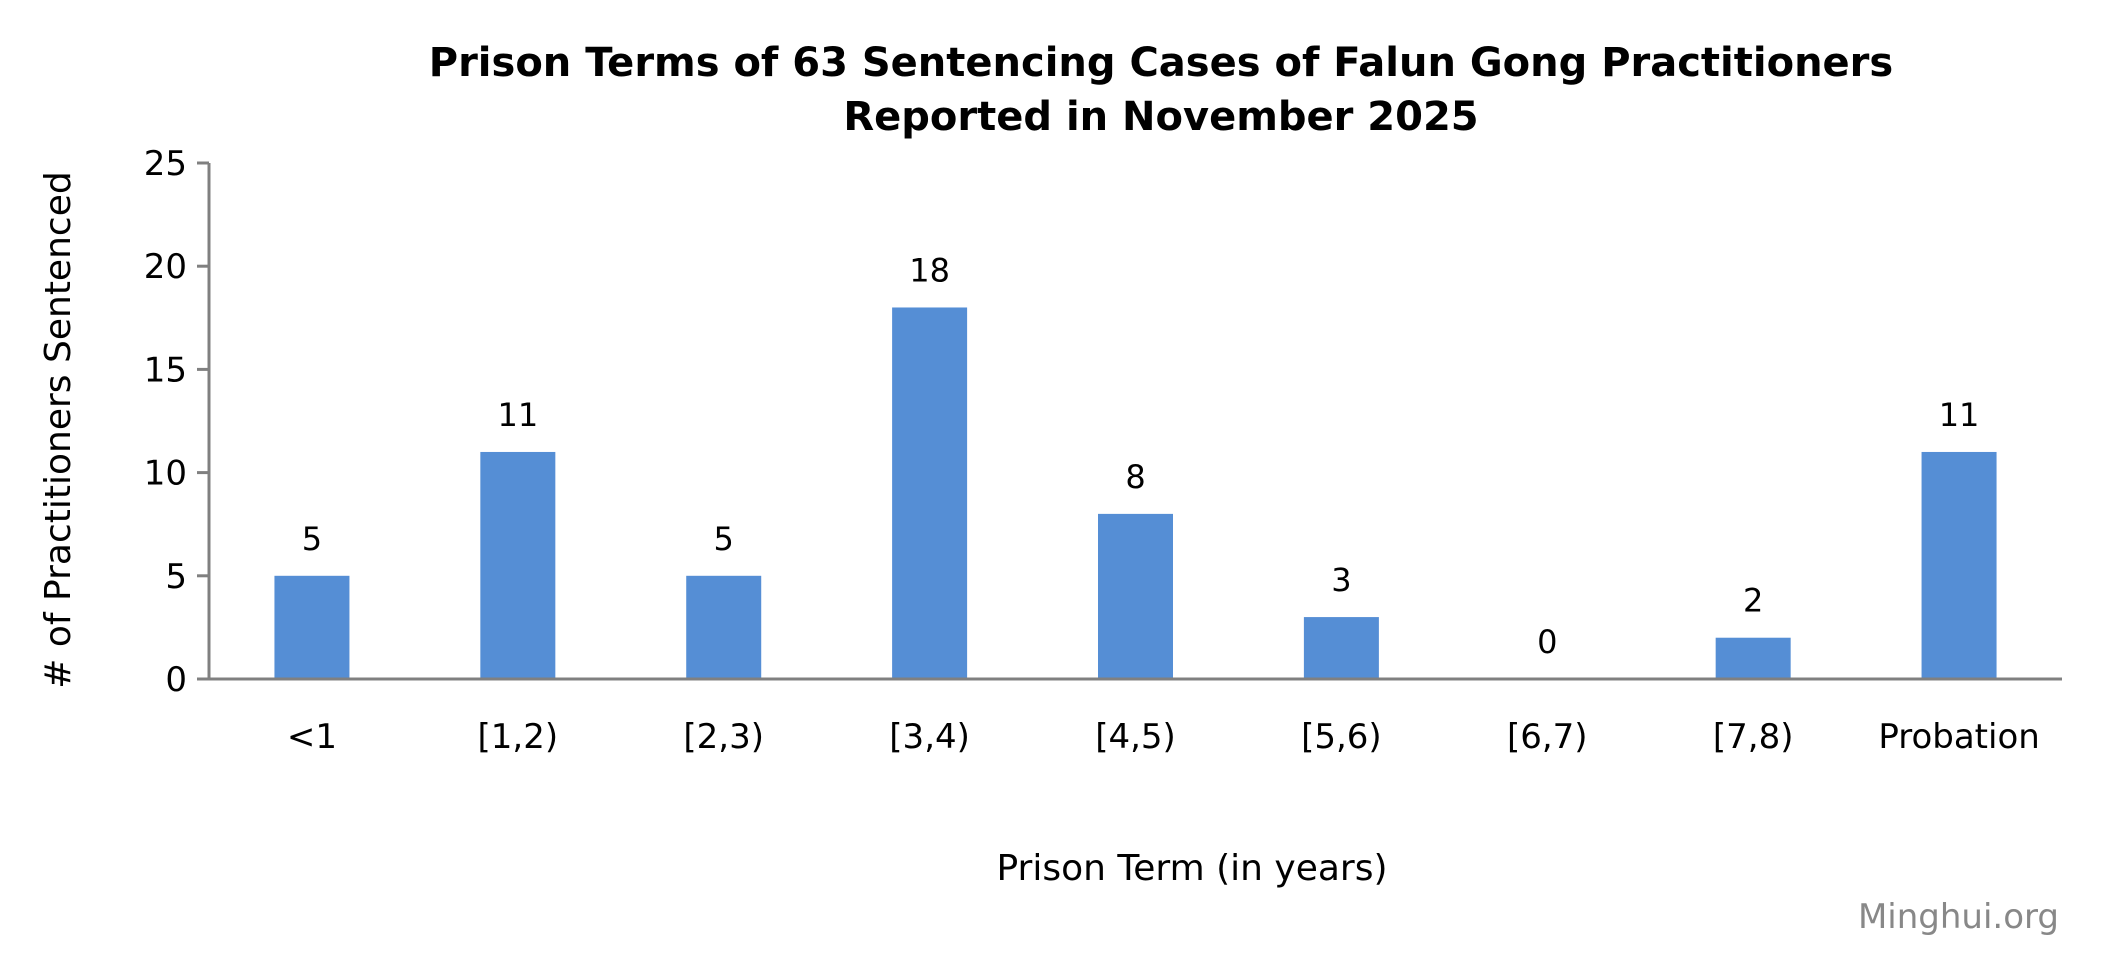 Image resolution: width=2106 pixels, height=978 pixels. What do you see at coordinates (176, 577) in the screenshot?
I see `y-tick-label-5: 5` at bounding box center [176, 577].